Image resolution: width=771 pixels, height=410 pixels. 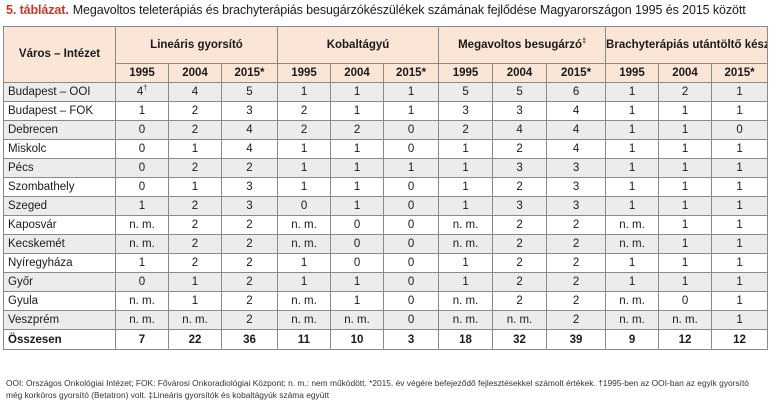 I want to click on city-cell: Pécs, so click(x=59, y=168).